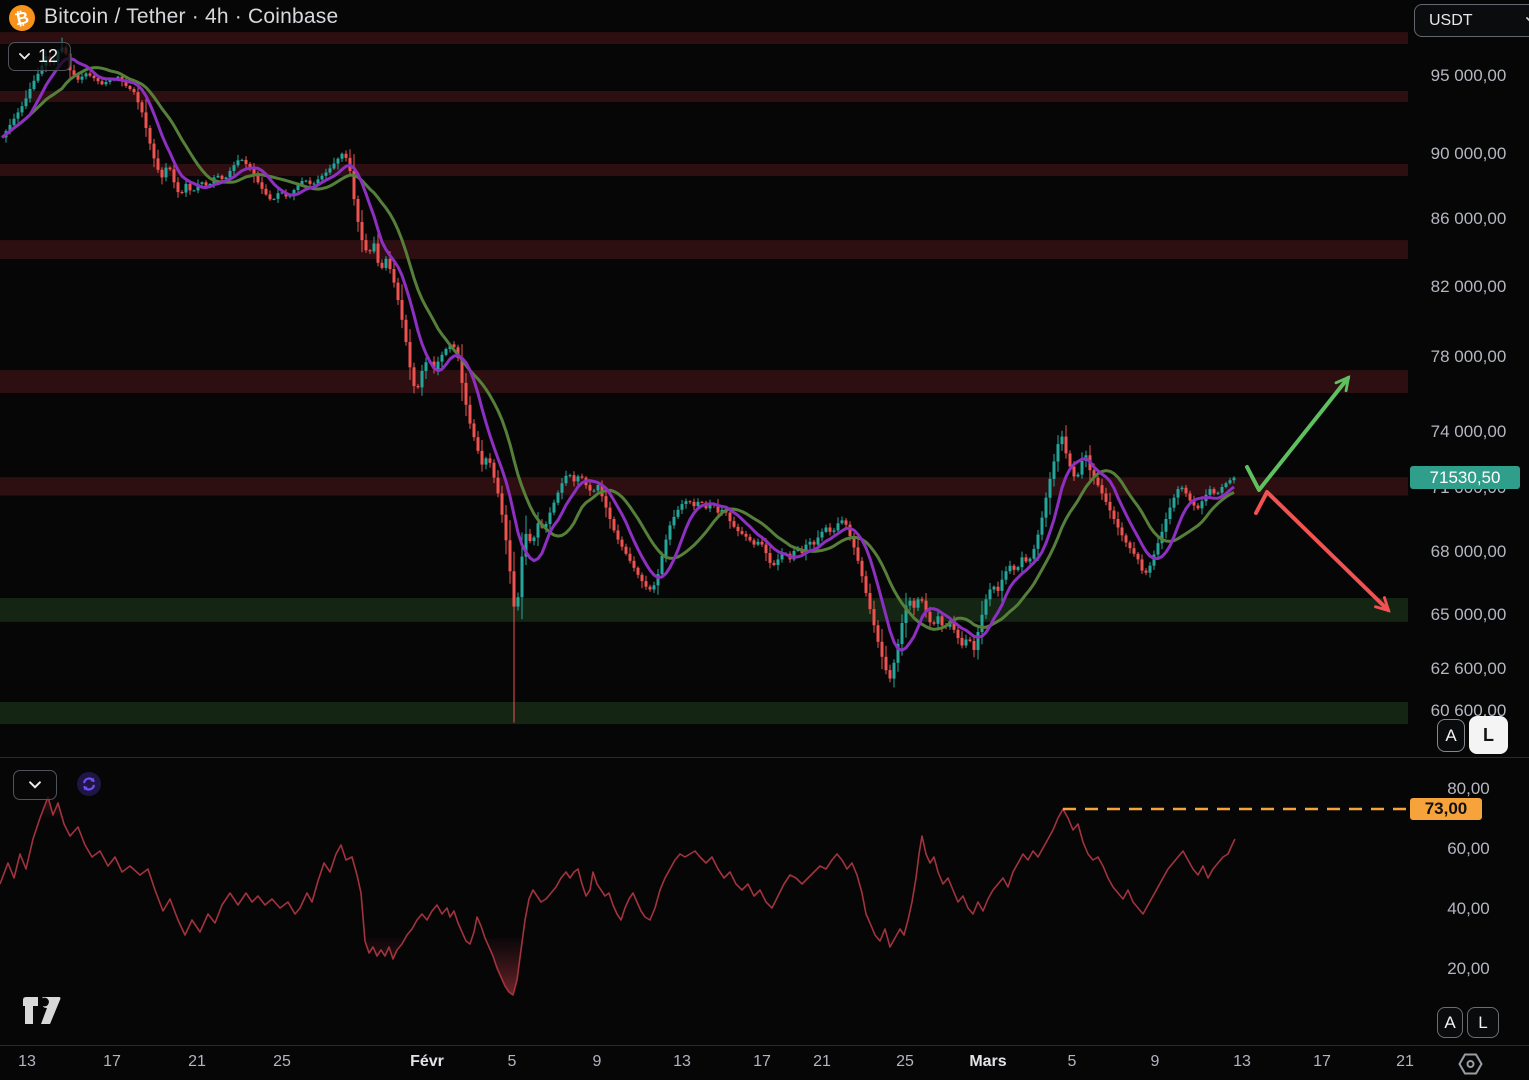 The height and width of the screenshot is (1080, 1529). I want to click on rsi-axis-tick: 60,00, so click(1468, 848).